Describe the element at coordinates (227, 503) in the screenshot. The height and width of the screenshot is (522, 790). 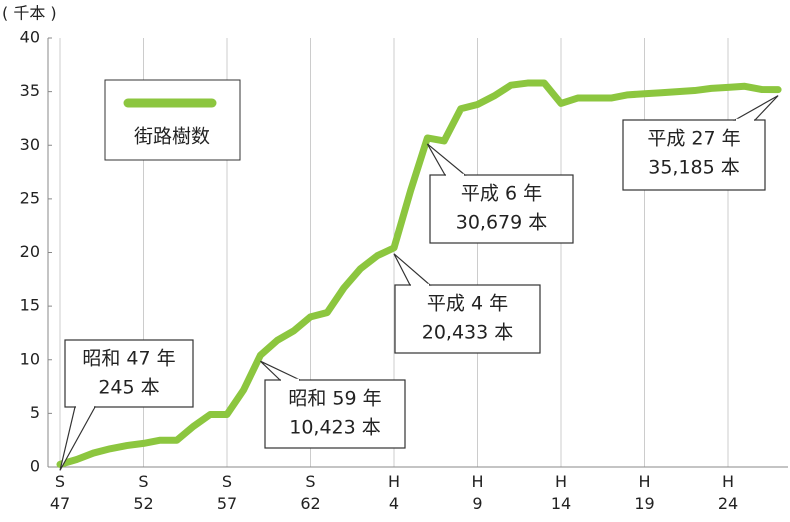
I see `x-tick-label-line: 57` at that location.